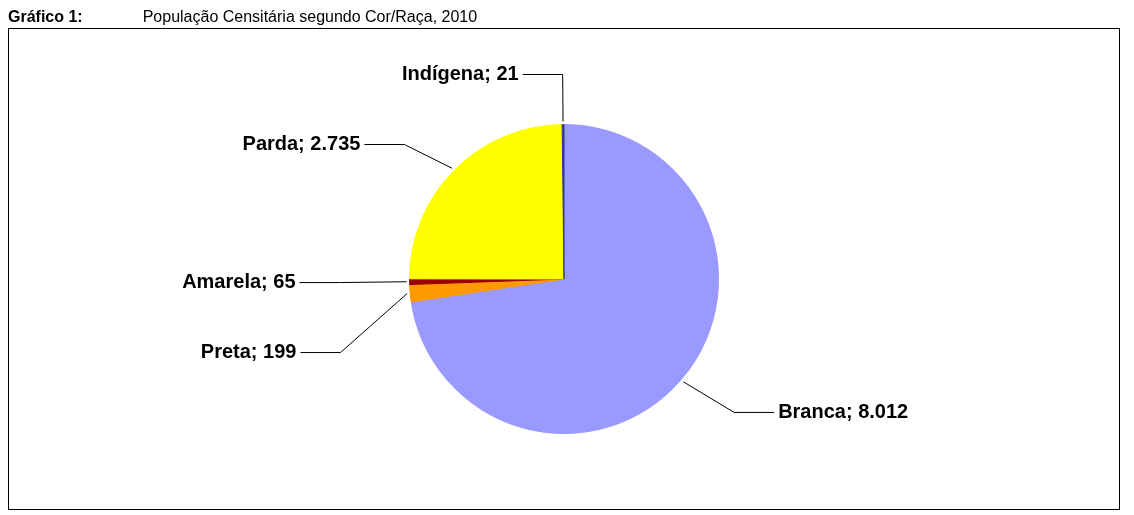  I want to click on chart-subtitle: População Censitária segundo Cor/Raça, 2010, so click(310, 16).